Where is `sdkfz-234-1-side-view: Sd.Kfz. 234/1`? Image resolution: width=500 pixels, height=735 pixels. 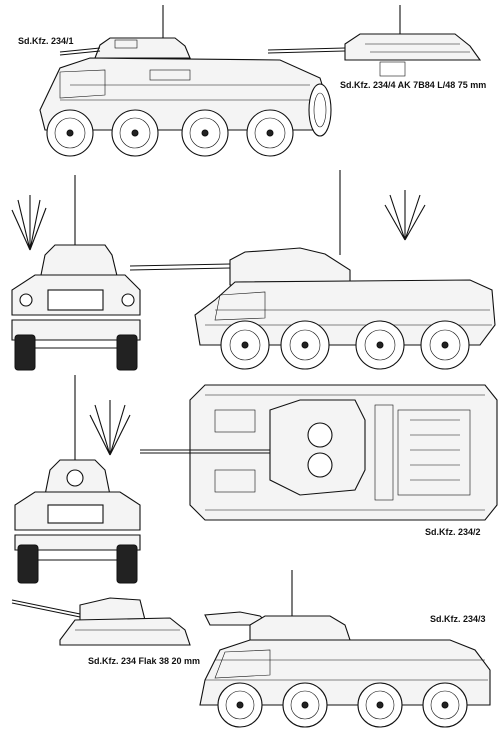
sdkfz-234-1-side-view: Sd.Kfz. 234/1 is located at coordinates (175, 81).